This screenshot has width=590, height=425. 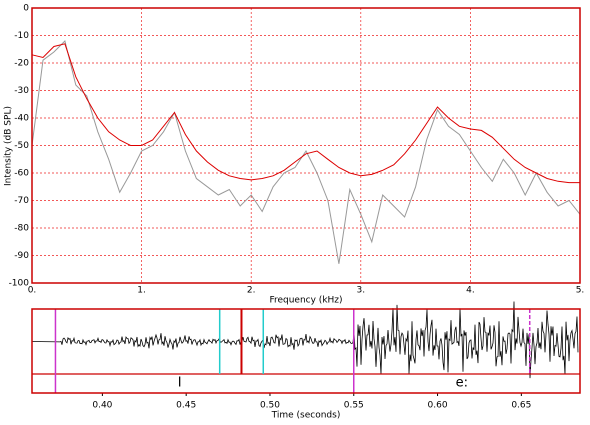 I want to click on y-tick-label: -70, so click(x=21, y=201).